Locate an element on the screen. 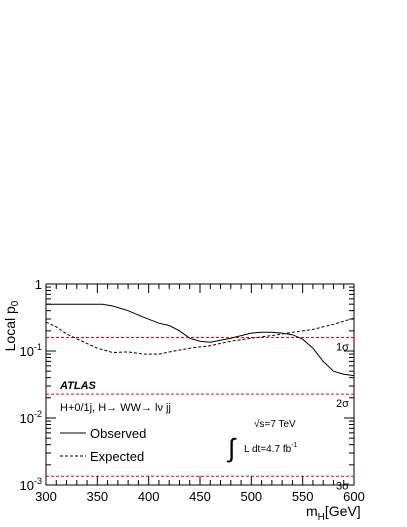  x-tick-label: 300 is located at coordinates (46, 496).